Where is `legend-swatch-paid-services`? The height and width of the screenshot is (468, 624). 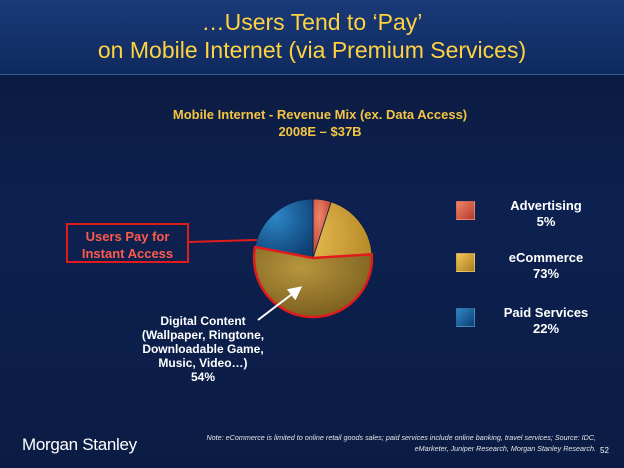 legend-swatch-paid-services is located at coordinates (465, 317).